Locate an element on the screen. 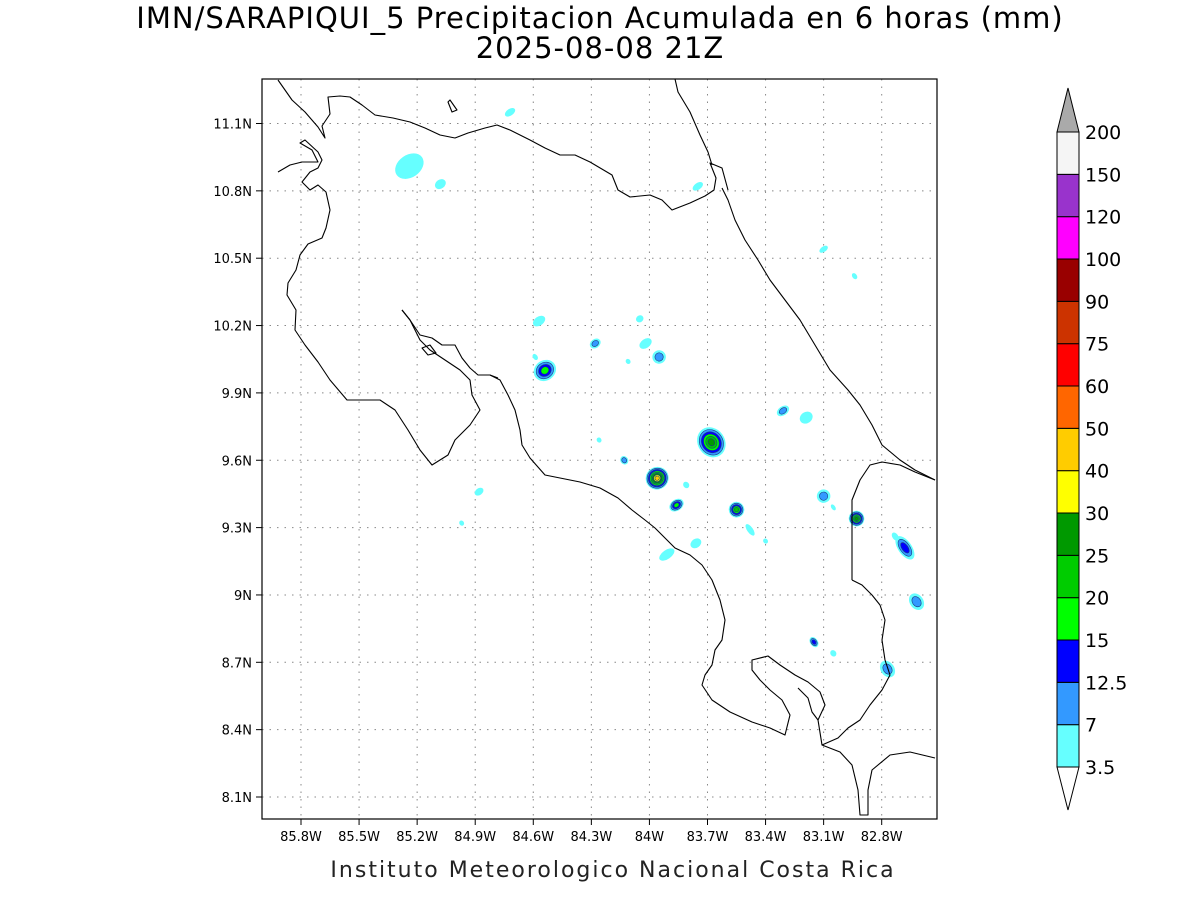  tick-label-lat: 10.8N is located at coordinates (232, 192).